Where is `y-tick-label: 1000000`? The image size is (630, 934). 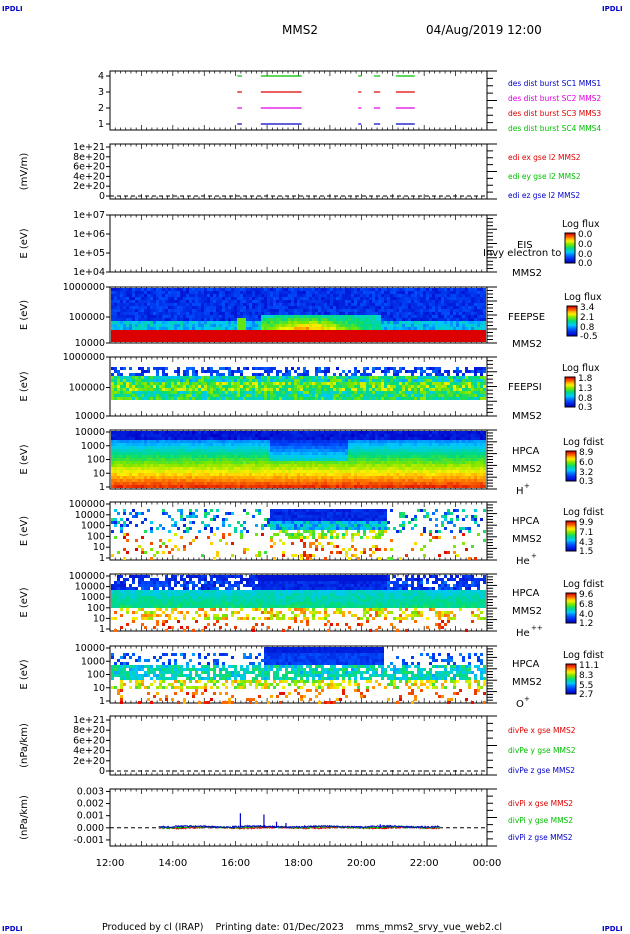
y-tick-label: 1000000 is located at coordinates (84, 287).